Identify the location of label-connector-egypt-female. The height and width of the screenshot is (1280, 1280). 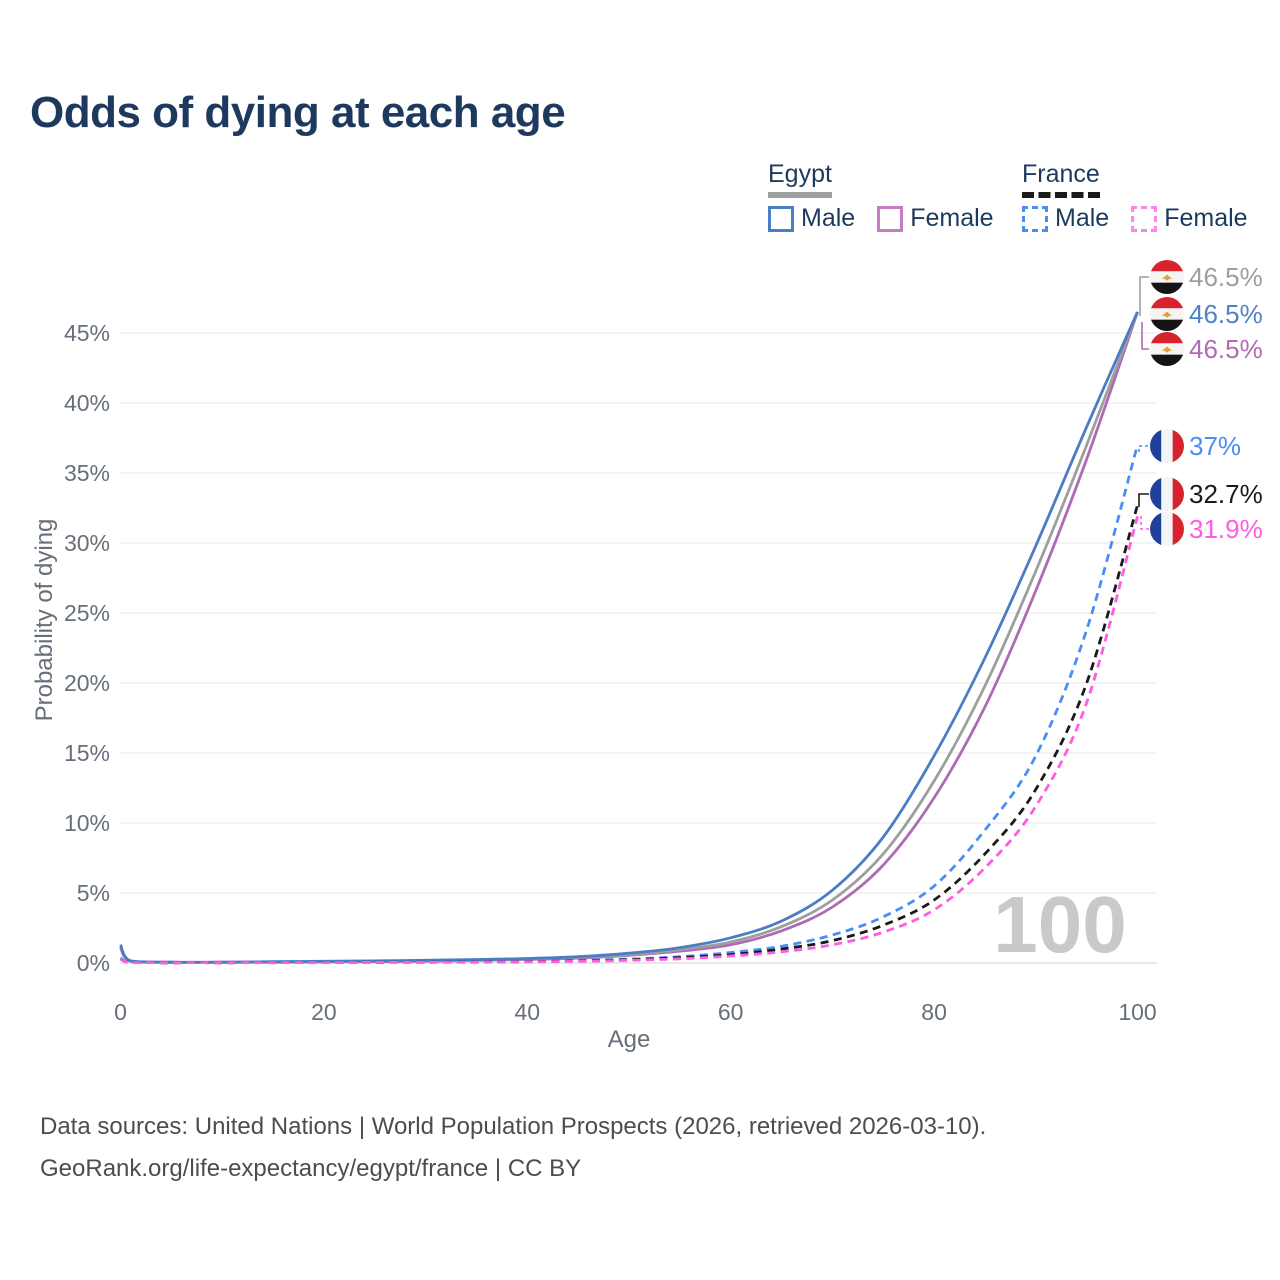
(1145, 336).